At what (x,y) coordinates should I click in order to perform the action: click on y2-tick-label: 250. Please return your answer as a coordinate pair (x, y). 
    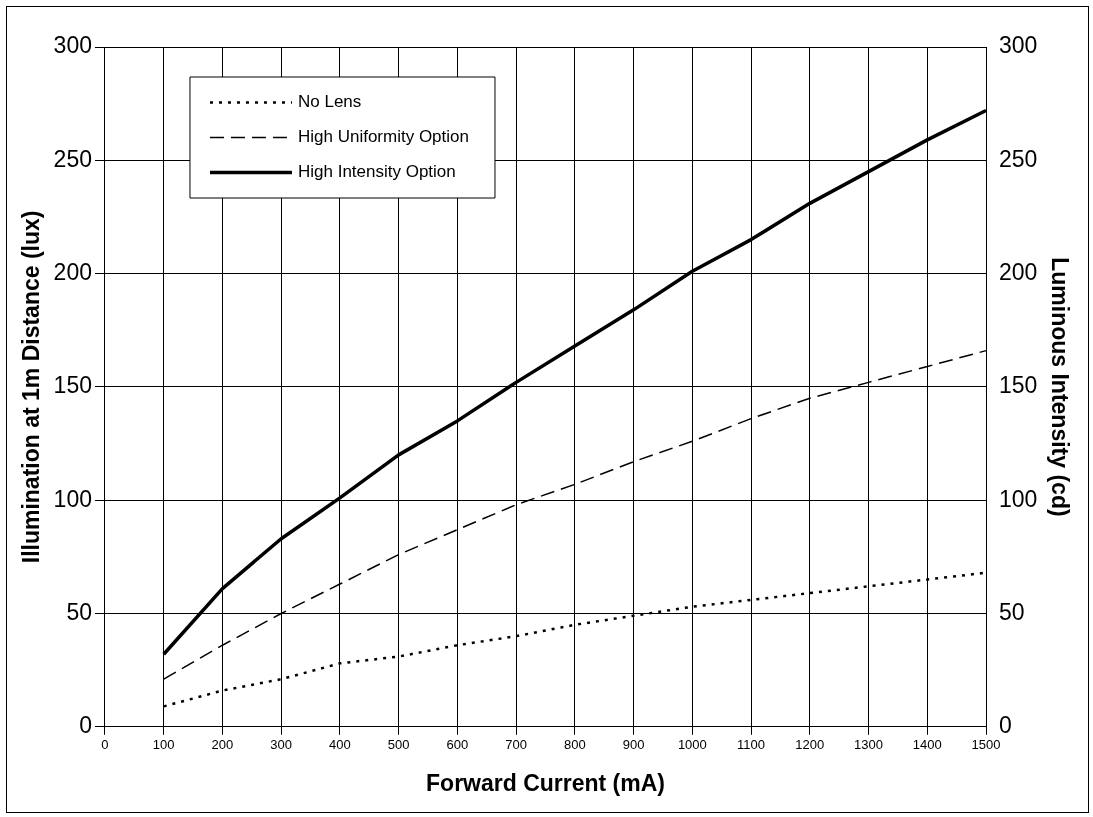
    Looking at the image, I should click on (1018, 158).